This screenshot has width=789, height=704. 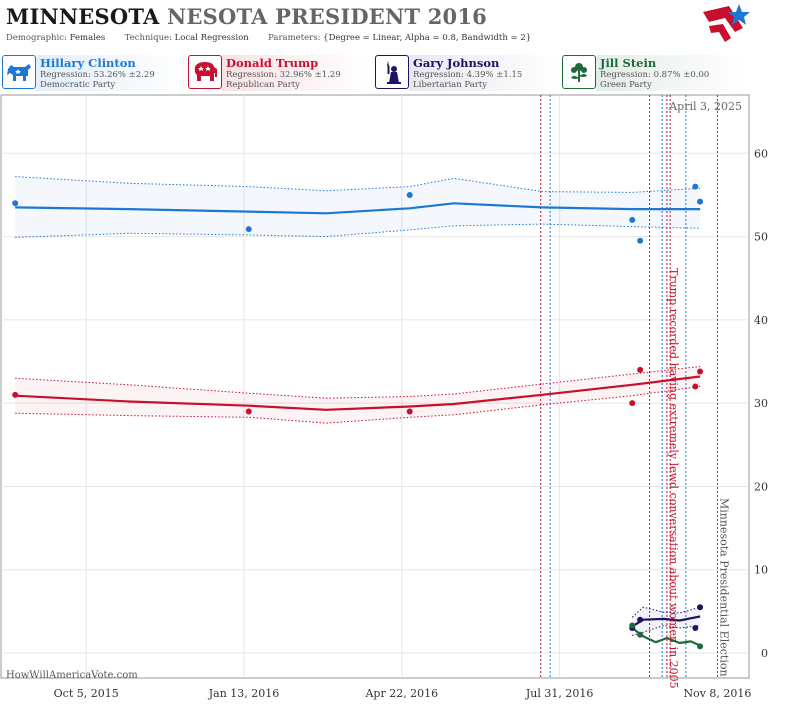 I want to click on candidate-name: Hillary Clinton, so click(x=88, y=63).